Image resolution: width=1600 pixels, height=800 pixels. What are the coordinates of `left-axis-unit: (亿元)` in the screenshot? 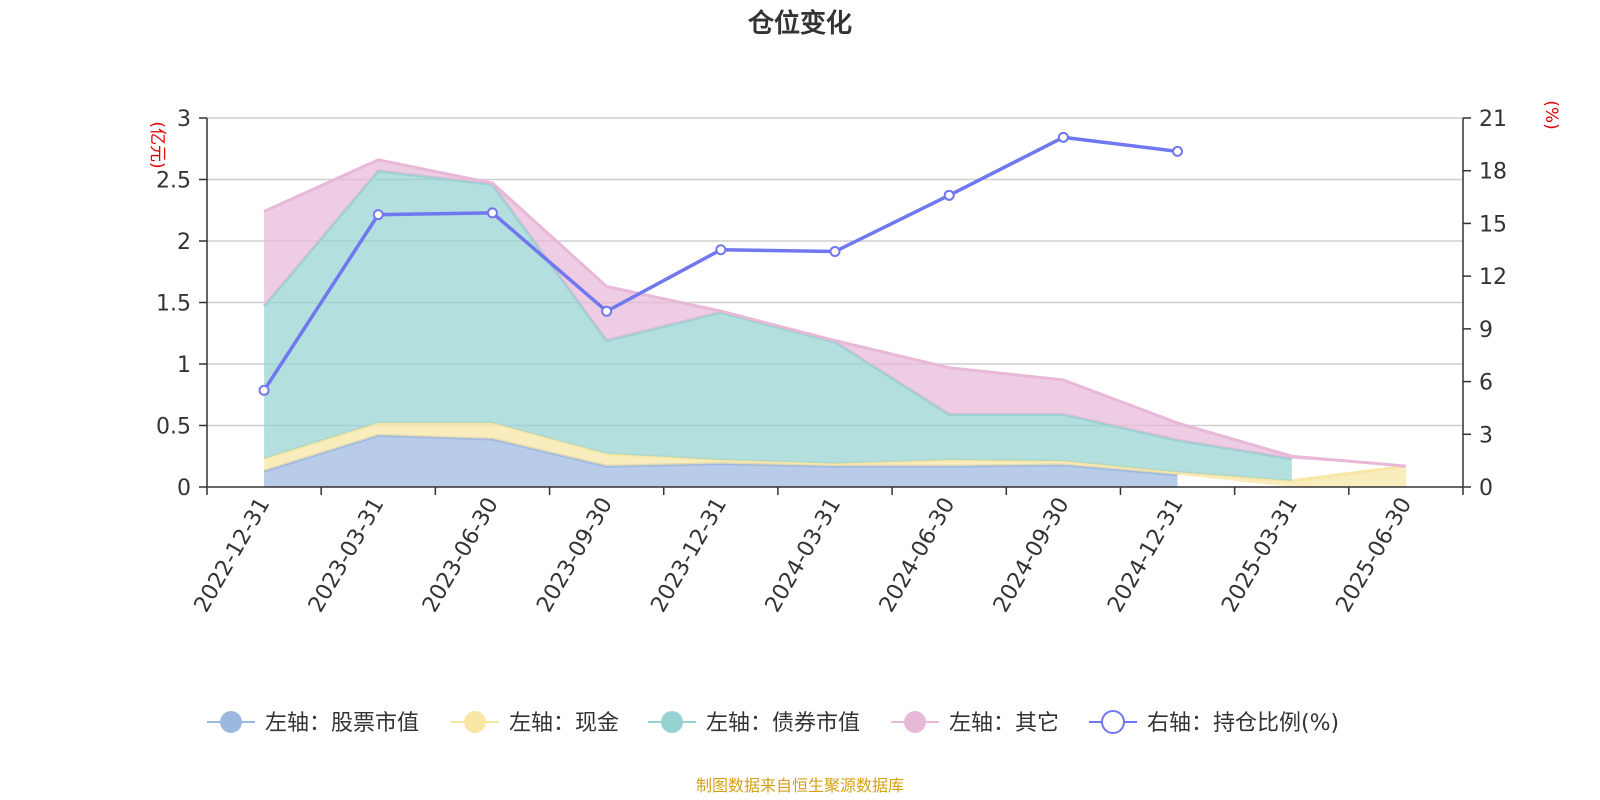 It's located at (157, 144).